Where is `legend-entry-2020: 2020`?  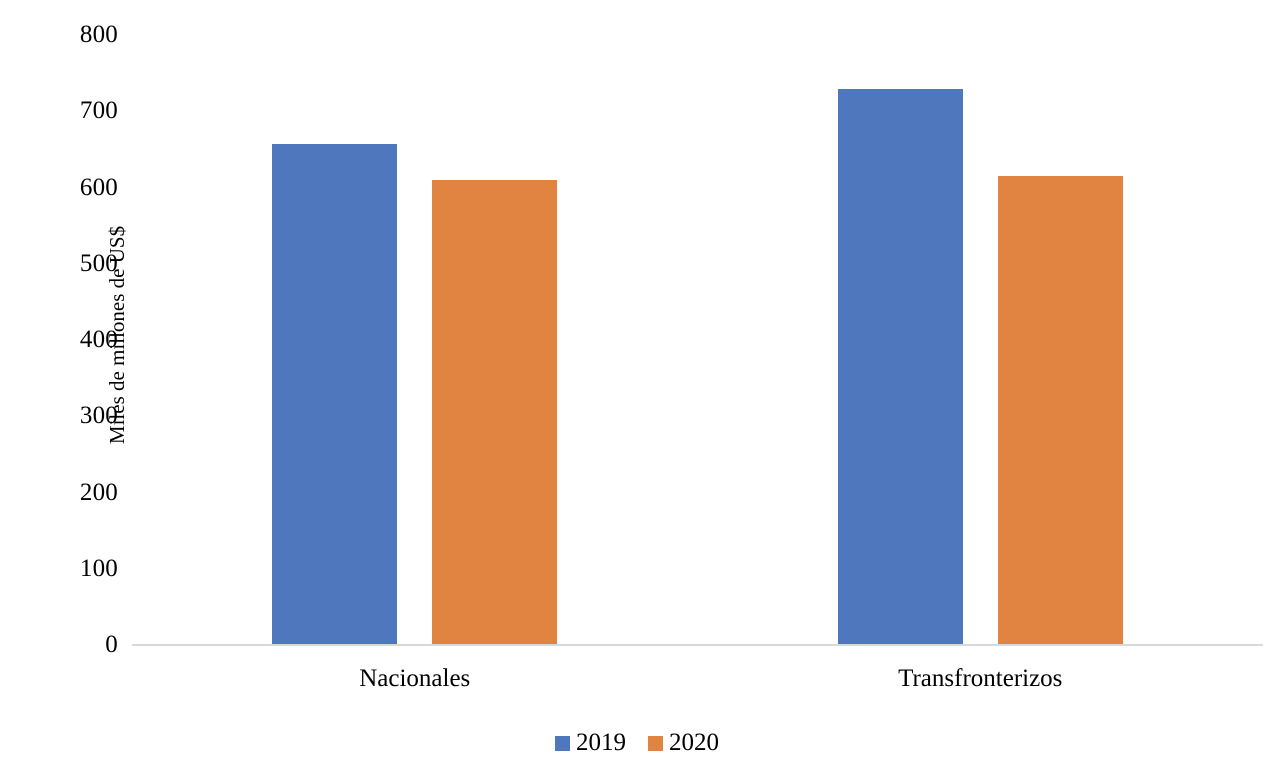 legend-entry-2020: 2020 is located at coordinates (683, 743).